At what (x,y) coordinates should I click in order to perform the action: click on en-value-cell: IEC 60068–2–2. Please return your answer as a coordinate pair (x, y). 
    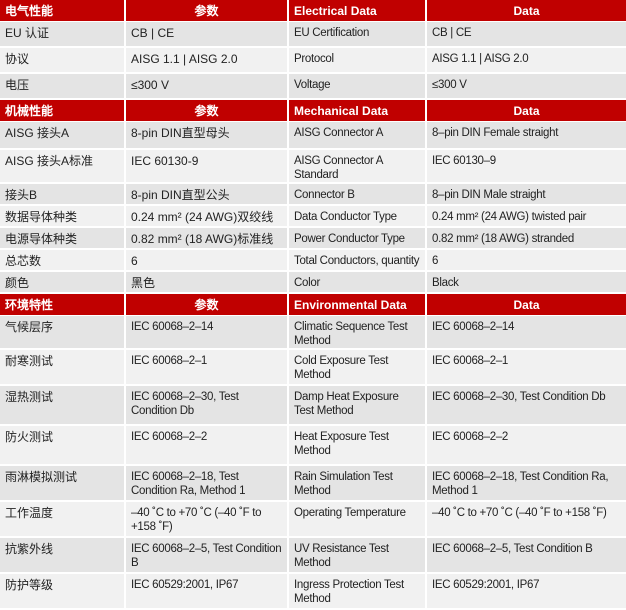
    Looking at the image, I should click on (526, 445).